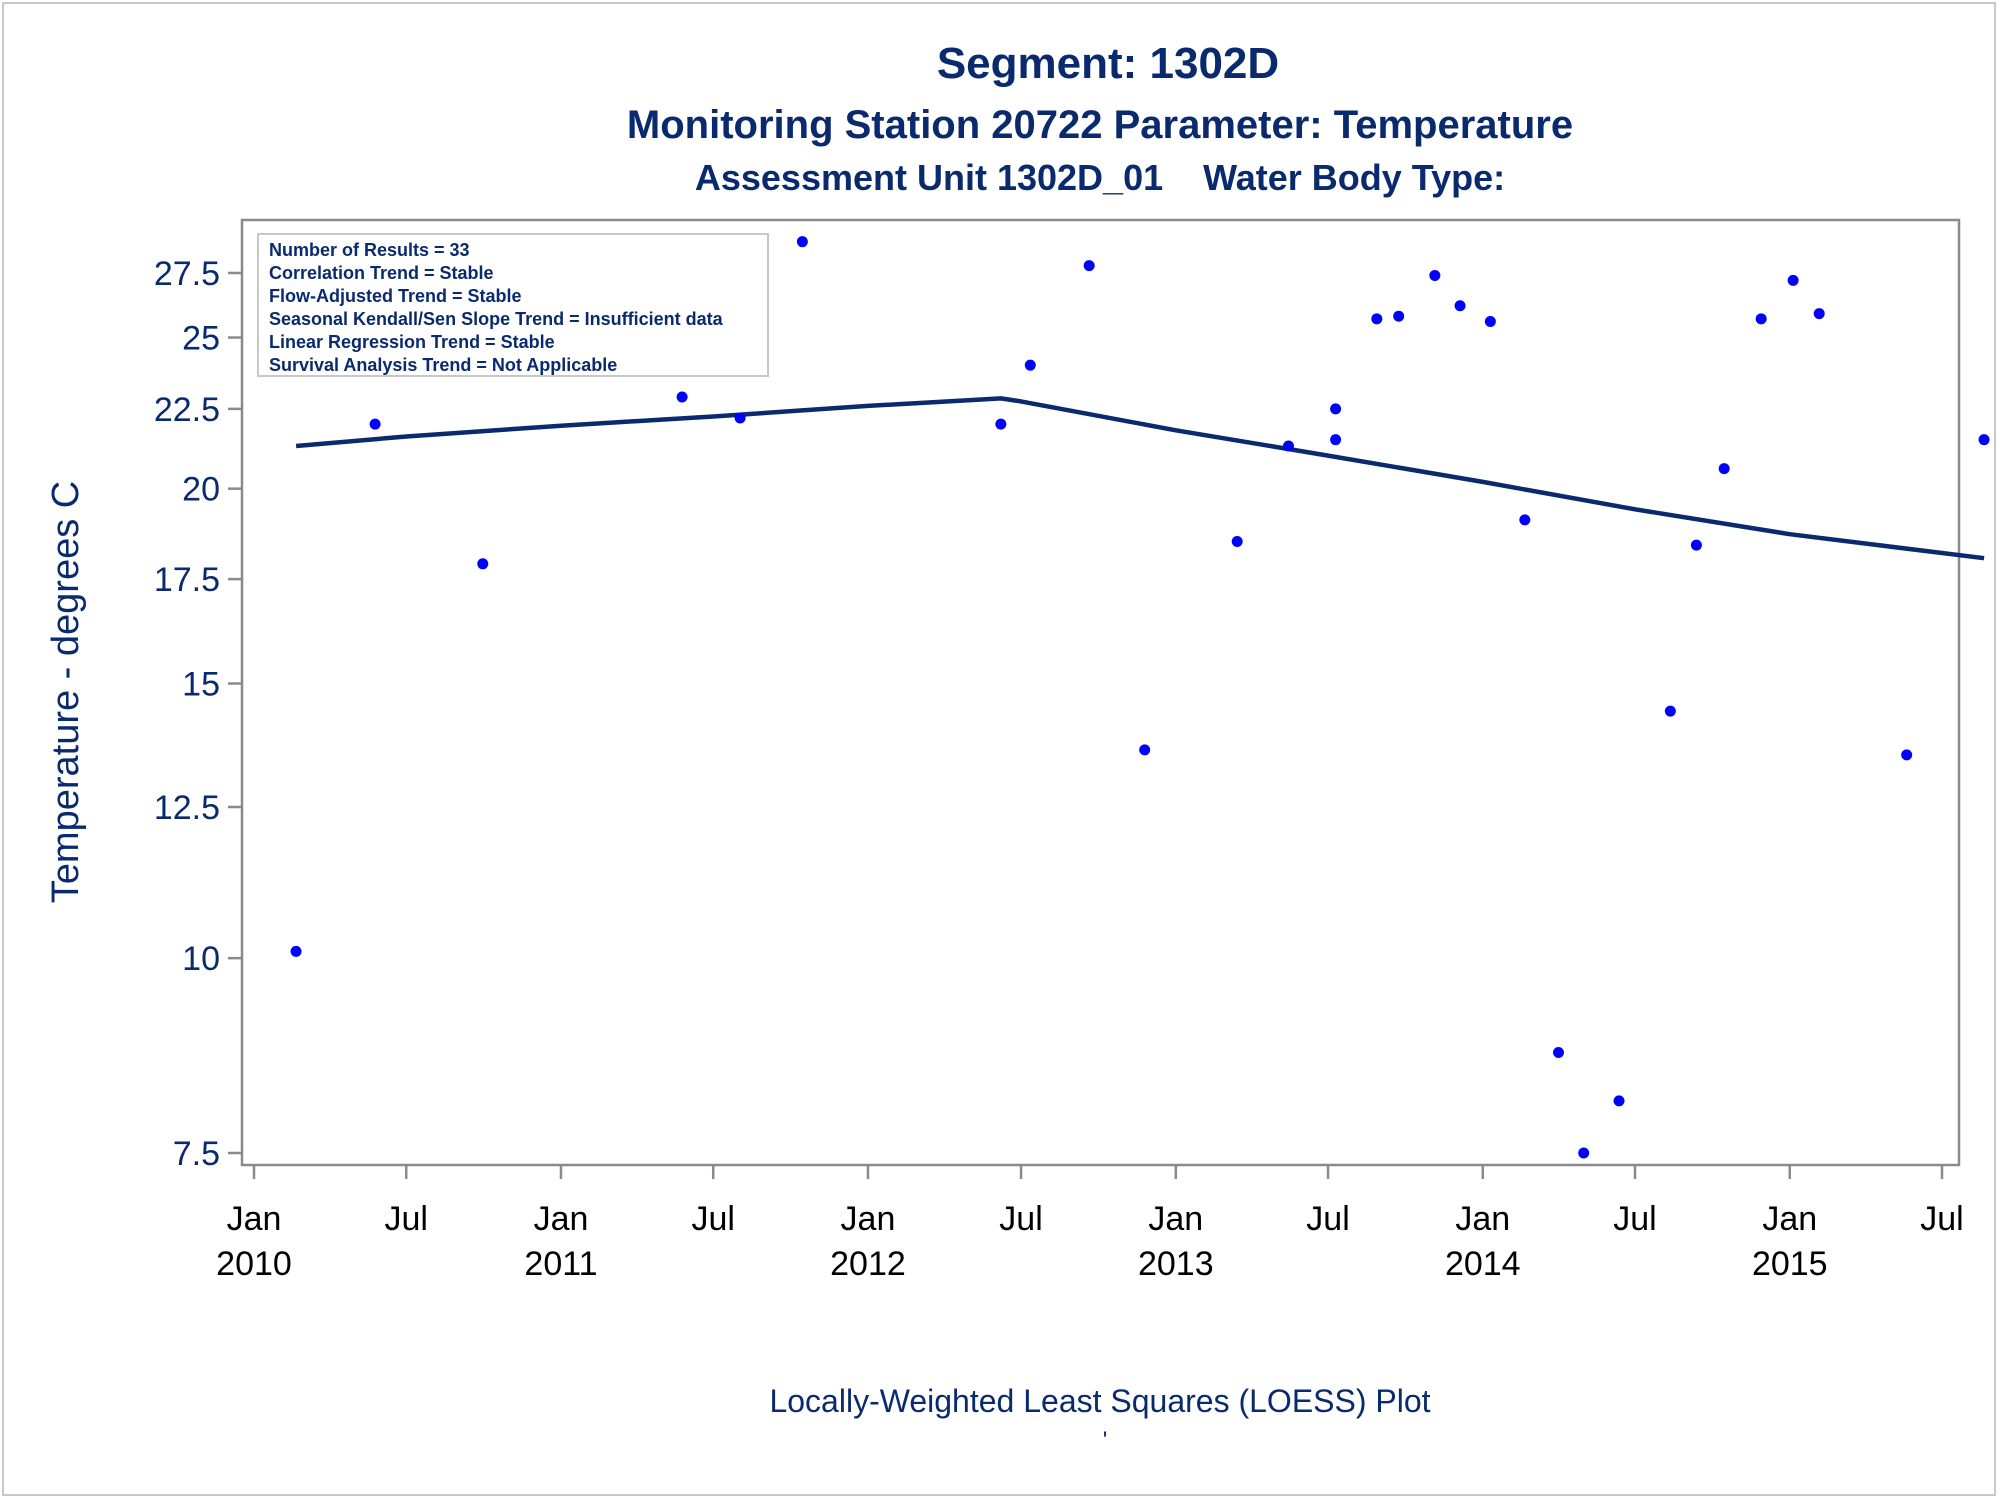  I want to click on legend-line: Flow-Adjusted Trend = Stable, so click(395, 296).